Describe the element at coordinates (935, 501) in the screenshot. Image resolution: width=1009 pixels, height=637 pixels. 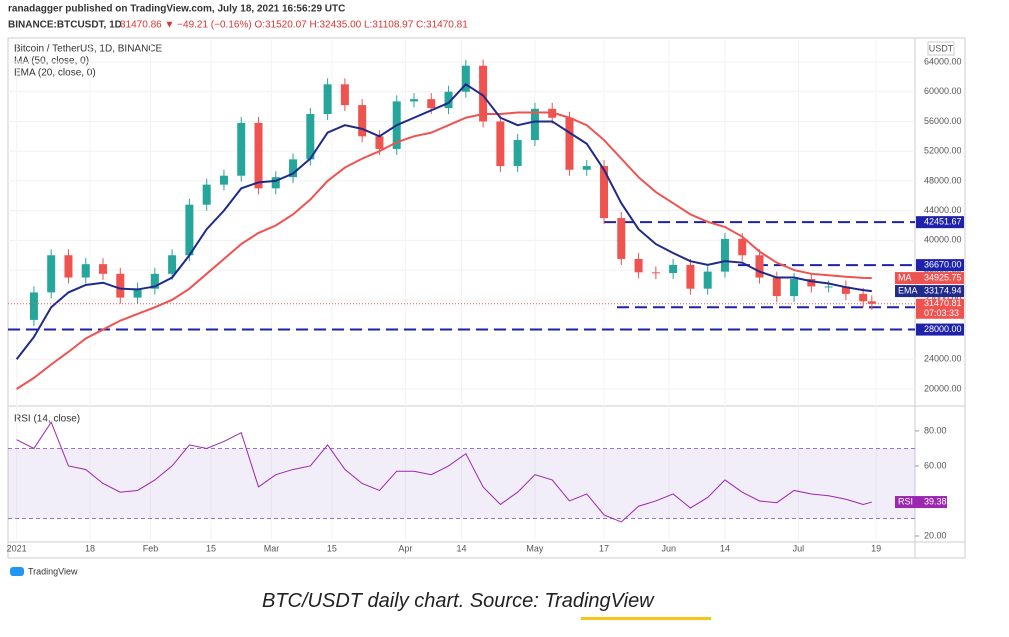
I see `rsi-last-label: 39.38` at that location.